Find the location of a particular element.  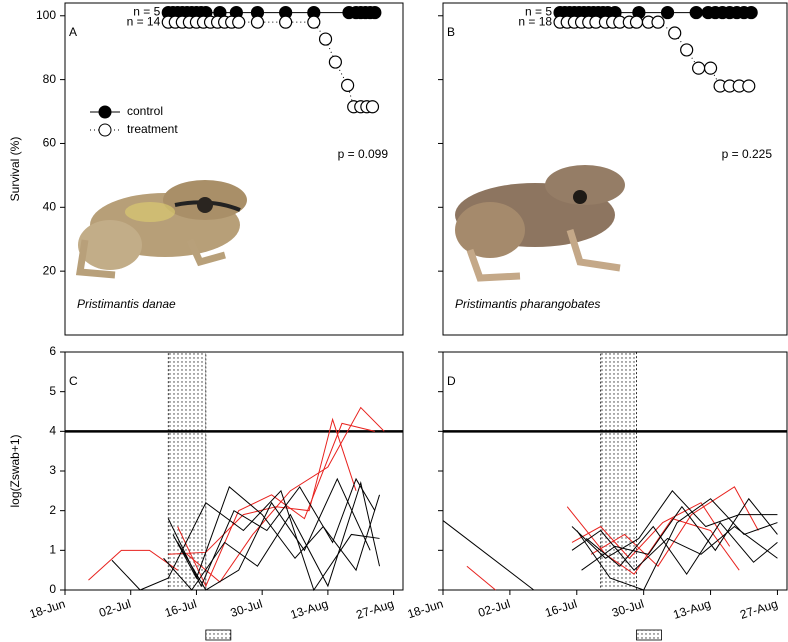

y-tick-label: 1 is located at coordinates (52, 550).